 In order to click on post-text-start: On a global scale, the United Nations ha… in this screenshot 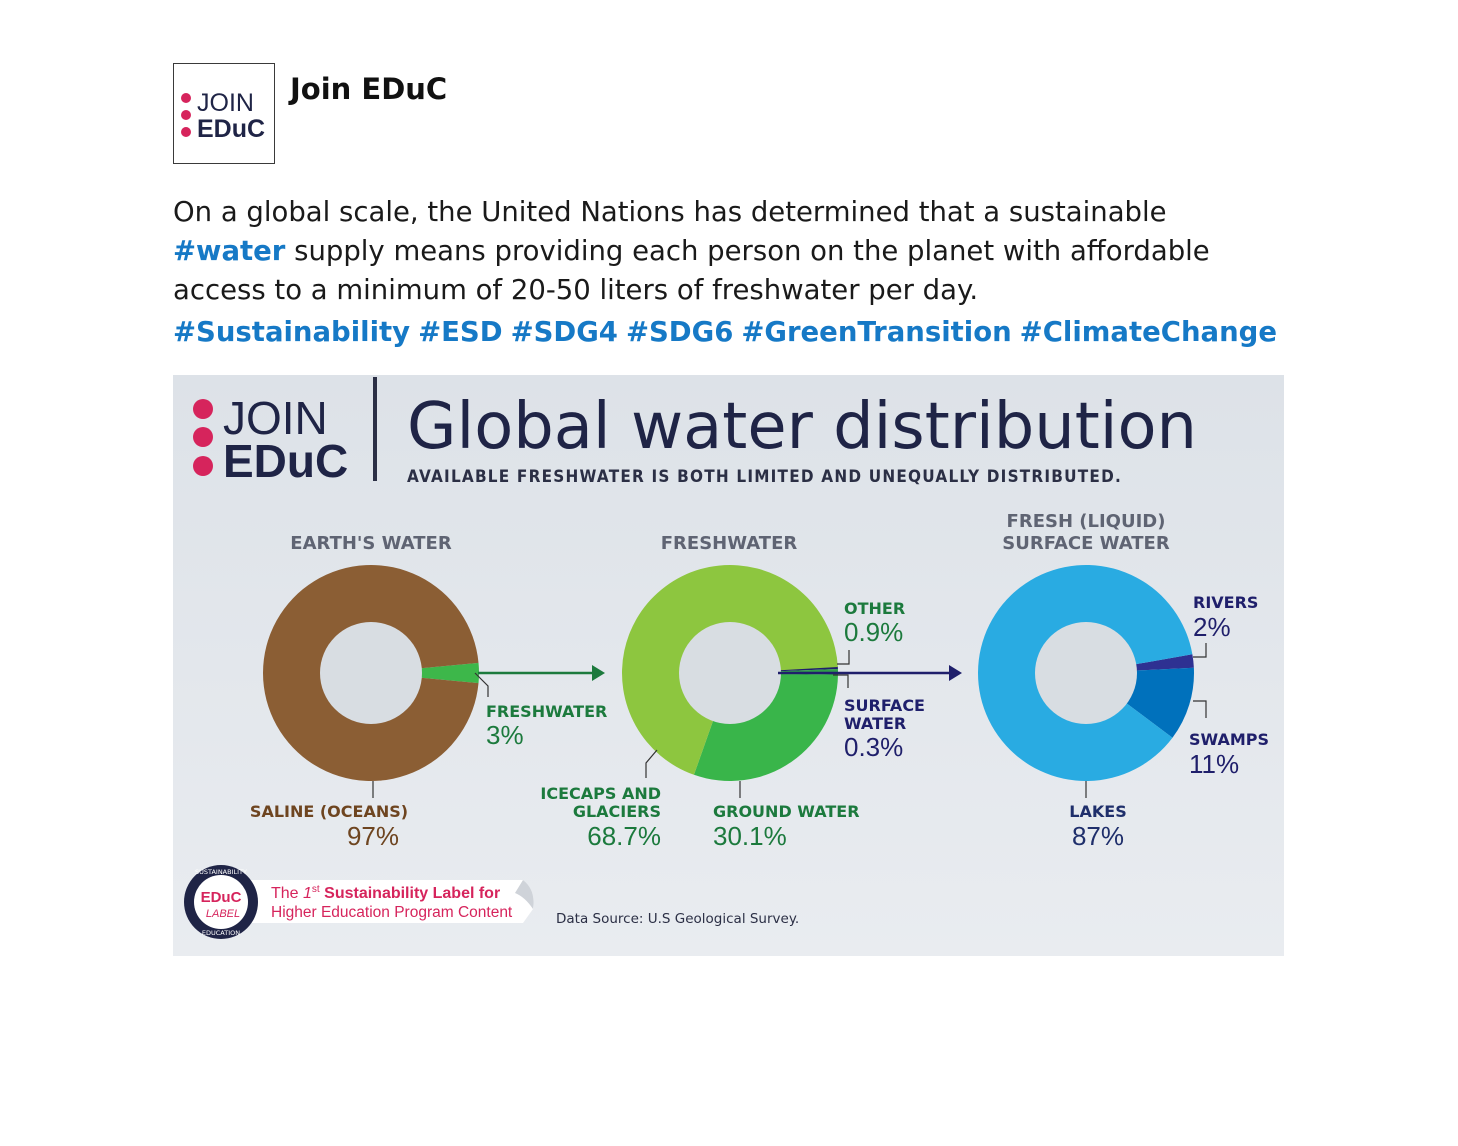, I will do `click(670, 212)`.